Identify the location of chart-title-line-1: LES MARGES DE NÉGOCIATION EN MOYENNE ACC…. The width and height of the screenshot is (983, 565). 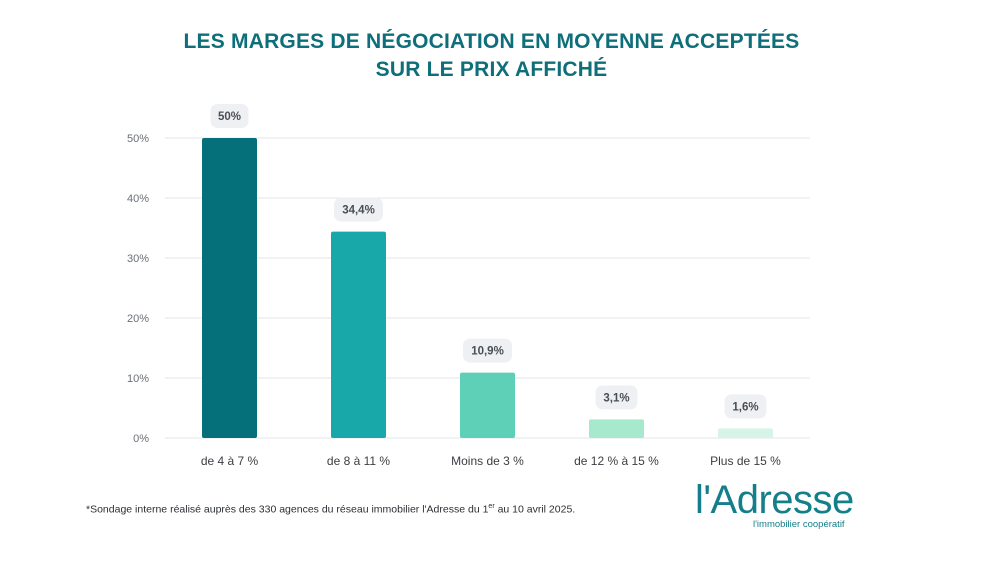
(491, 41).